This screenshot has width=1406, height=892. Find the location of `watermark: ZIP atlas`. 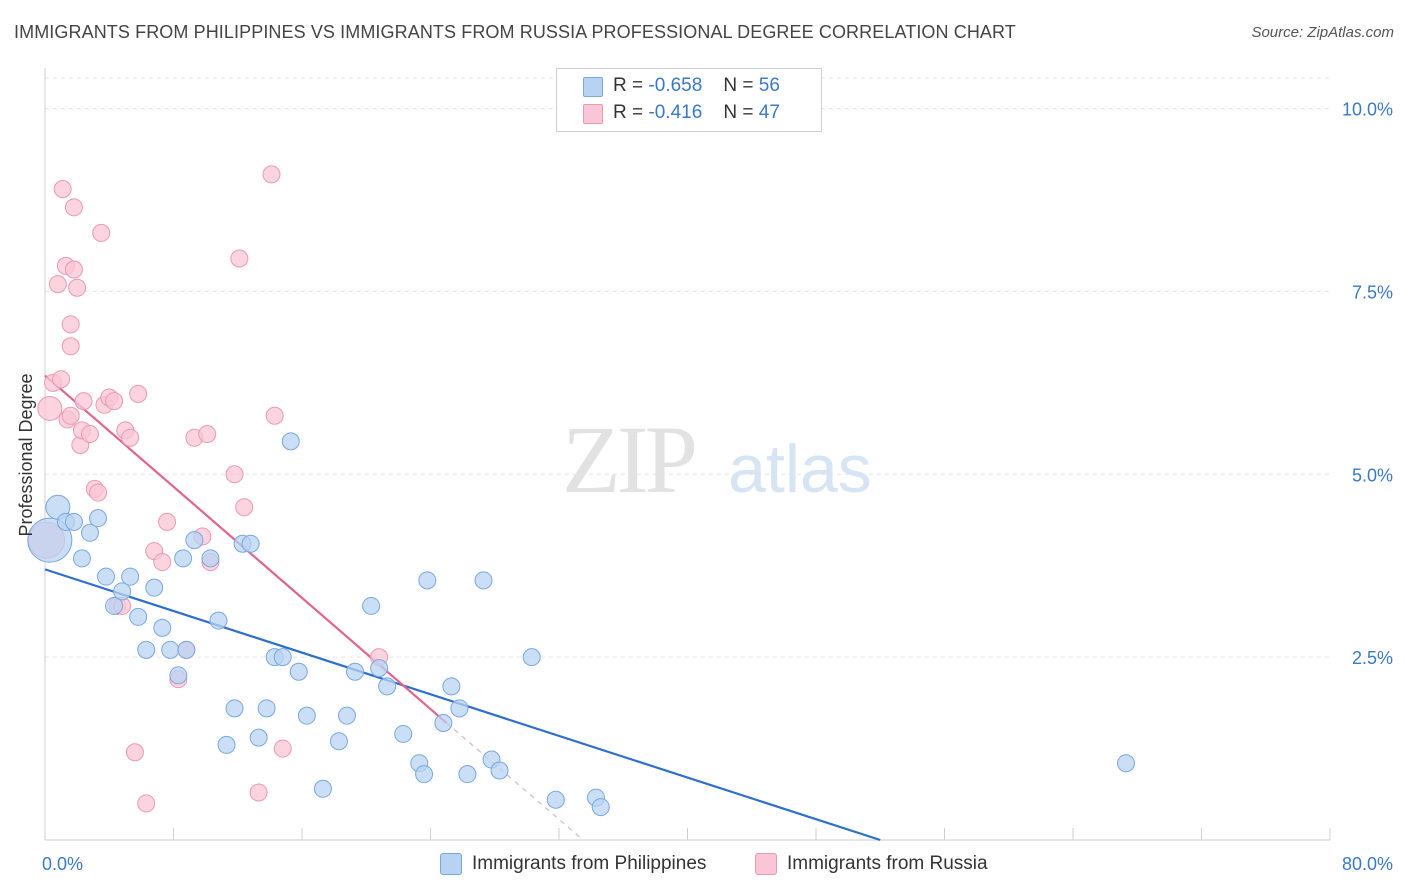

watermark: ZIP atlas is located at coordinates (717, 459).